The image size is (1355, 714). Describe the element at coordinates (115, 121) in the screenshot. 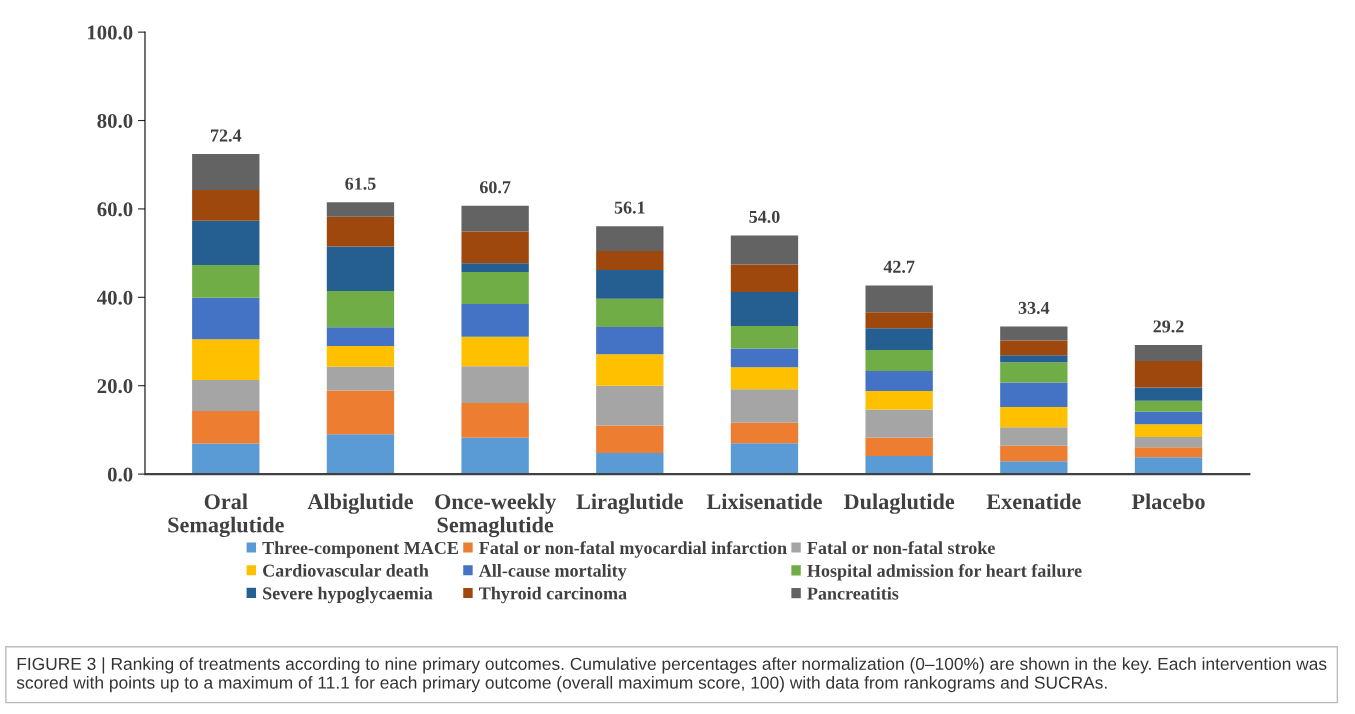

I see `y-tick-label: 80.0` at that location.